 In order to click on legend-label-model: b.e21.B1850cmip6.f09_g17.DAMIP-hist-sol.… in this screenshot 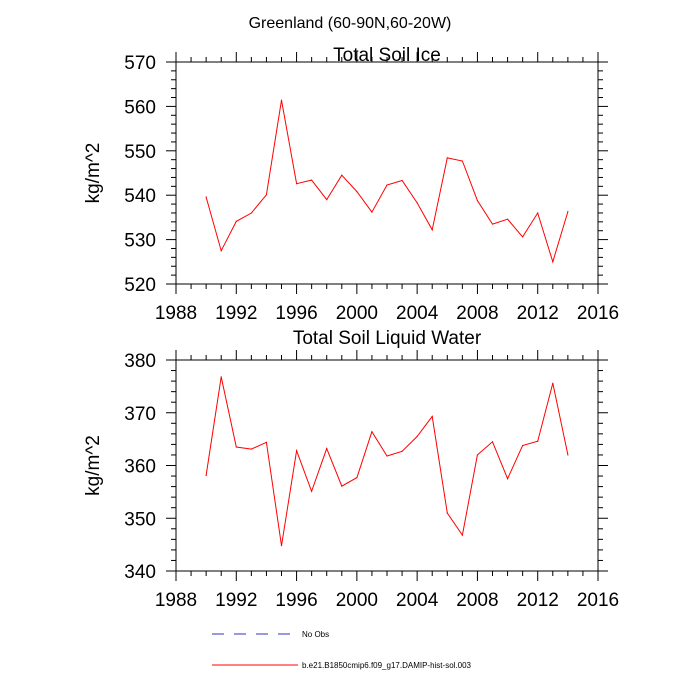, I will do `click(387, 665)`.